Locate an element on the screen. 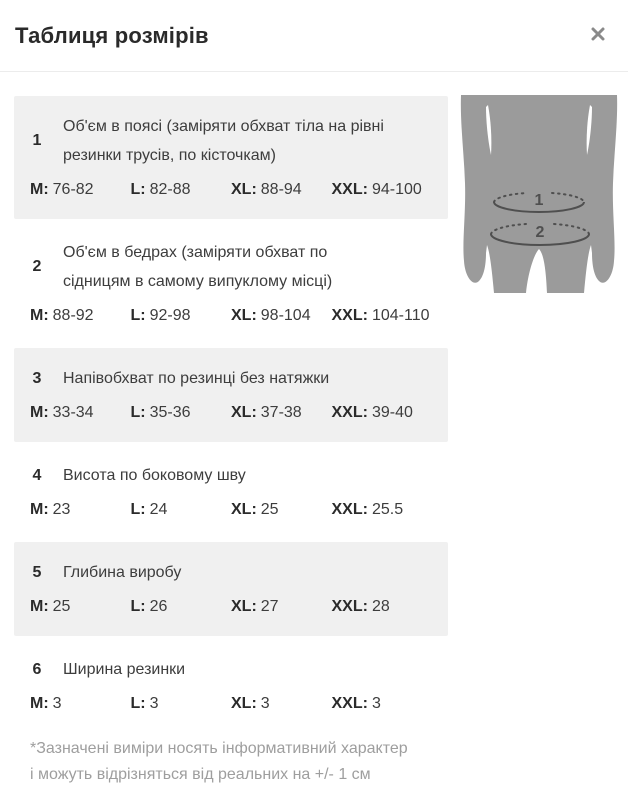  row-description: Ширина резинки is located at coordinates (124, 669).